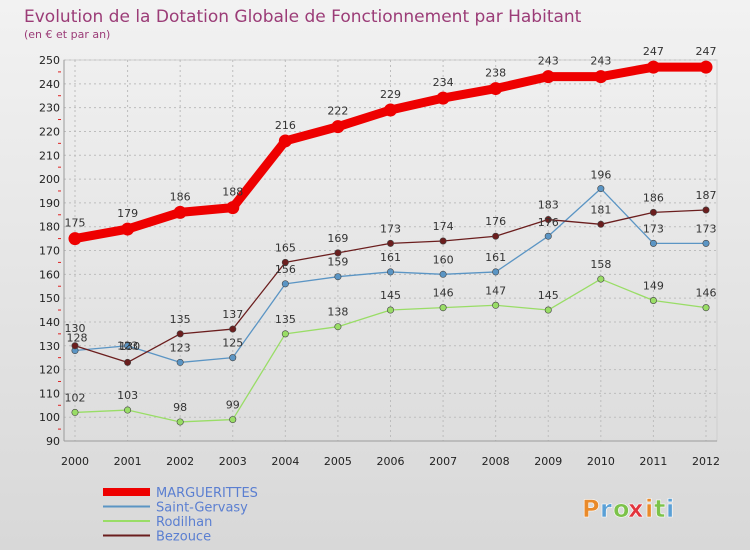  Describe the element at coordinates (600, 264) in the screenshot. I see `data-label: 158` at that location.